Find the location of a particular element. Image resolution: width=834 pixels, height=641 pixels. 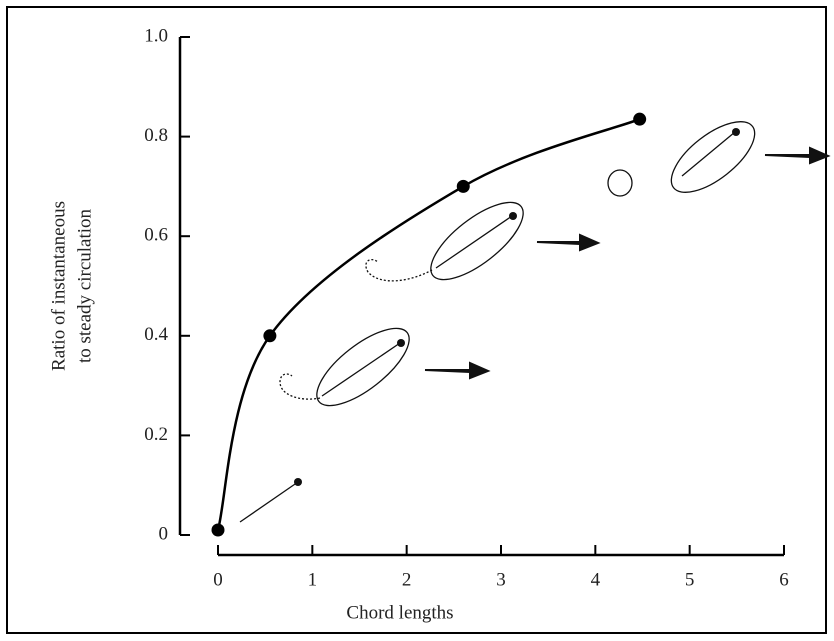

x-tick-label: 5 is located at coordinates (690, 579).